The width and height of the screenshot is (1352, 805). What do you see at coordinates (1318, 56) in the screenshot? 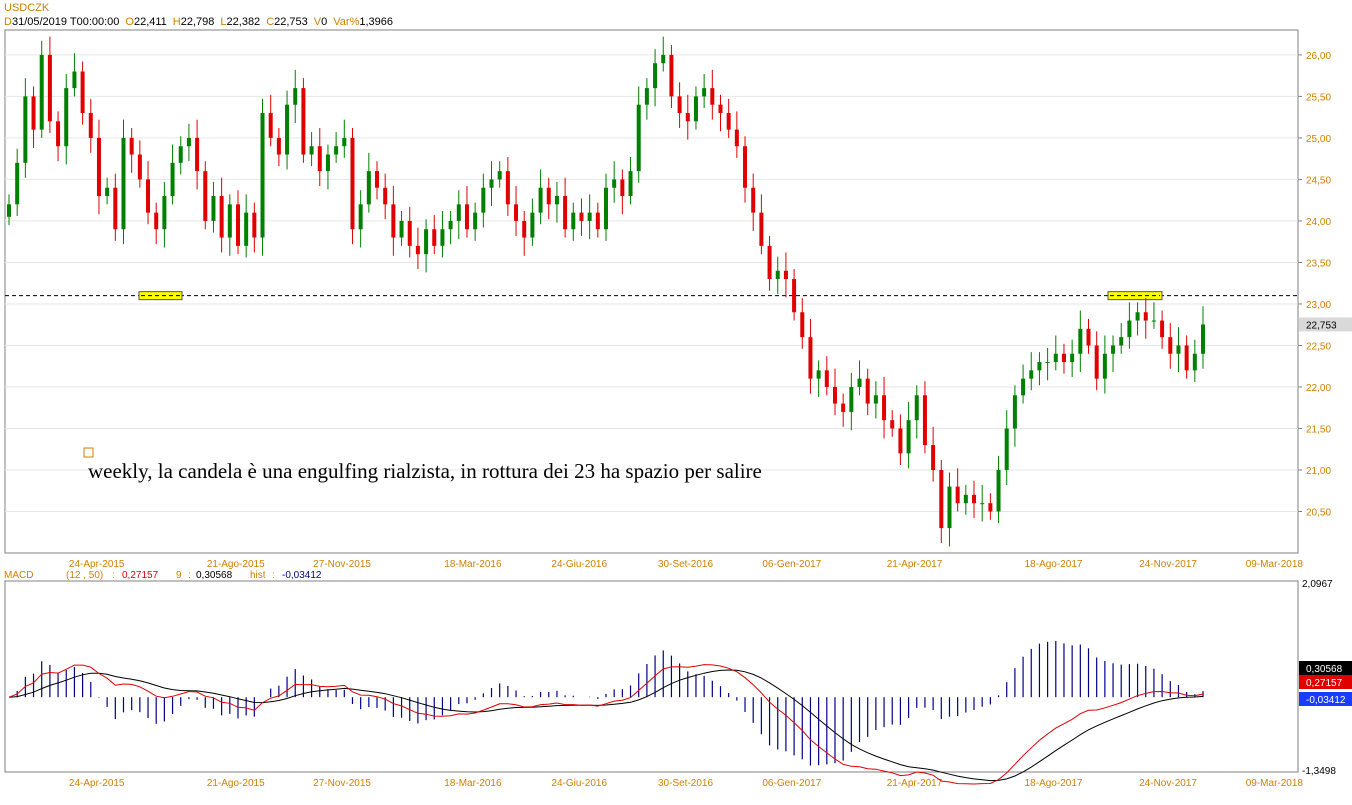
I see `price-tick-label: 26,00` at bounding box center [1318, 56].